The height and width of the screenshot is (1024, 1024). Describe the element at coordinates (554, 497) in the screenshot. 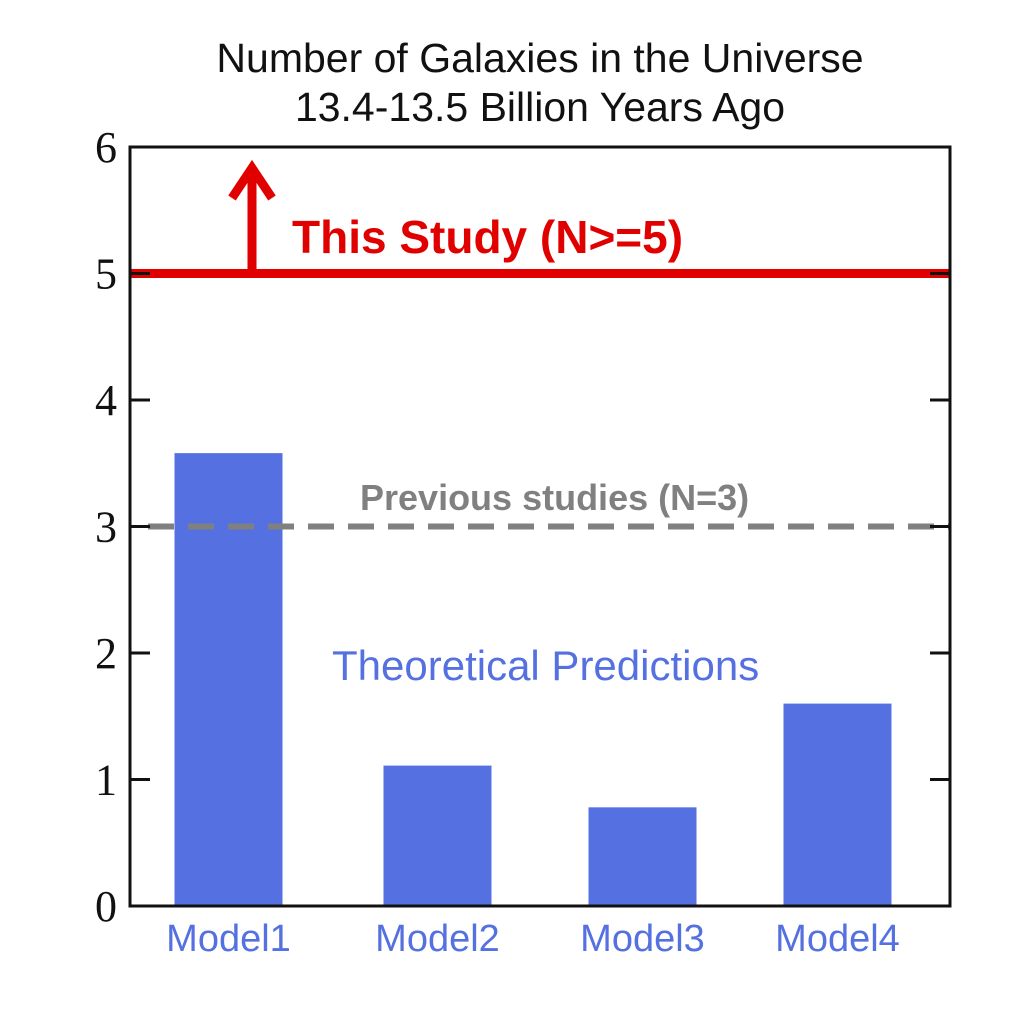

I see `previous-studies-label: Previous studies (N=3)` at that location.